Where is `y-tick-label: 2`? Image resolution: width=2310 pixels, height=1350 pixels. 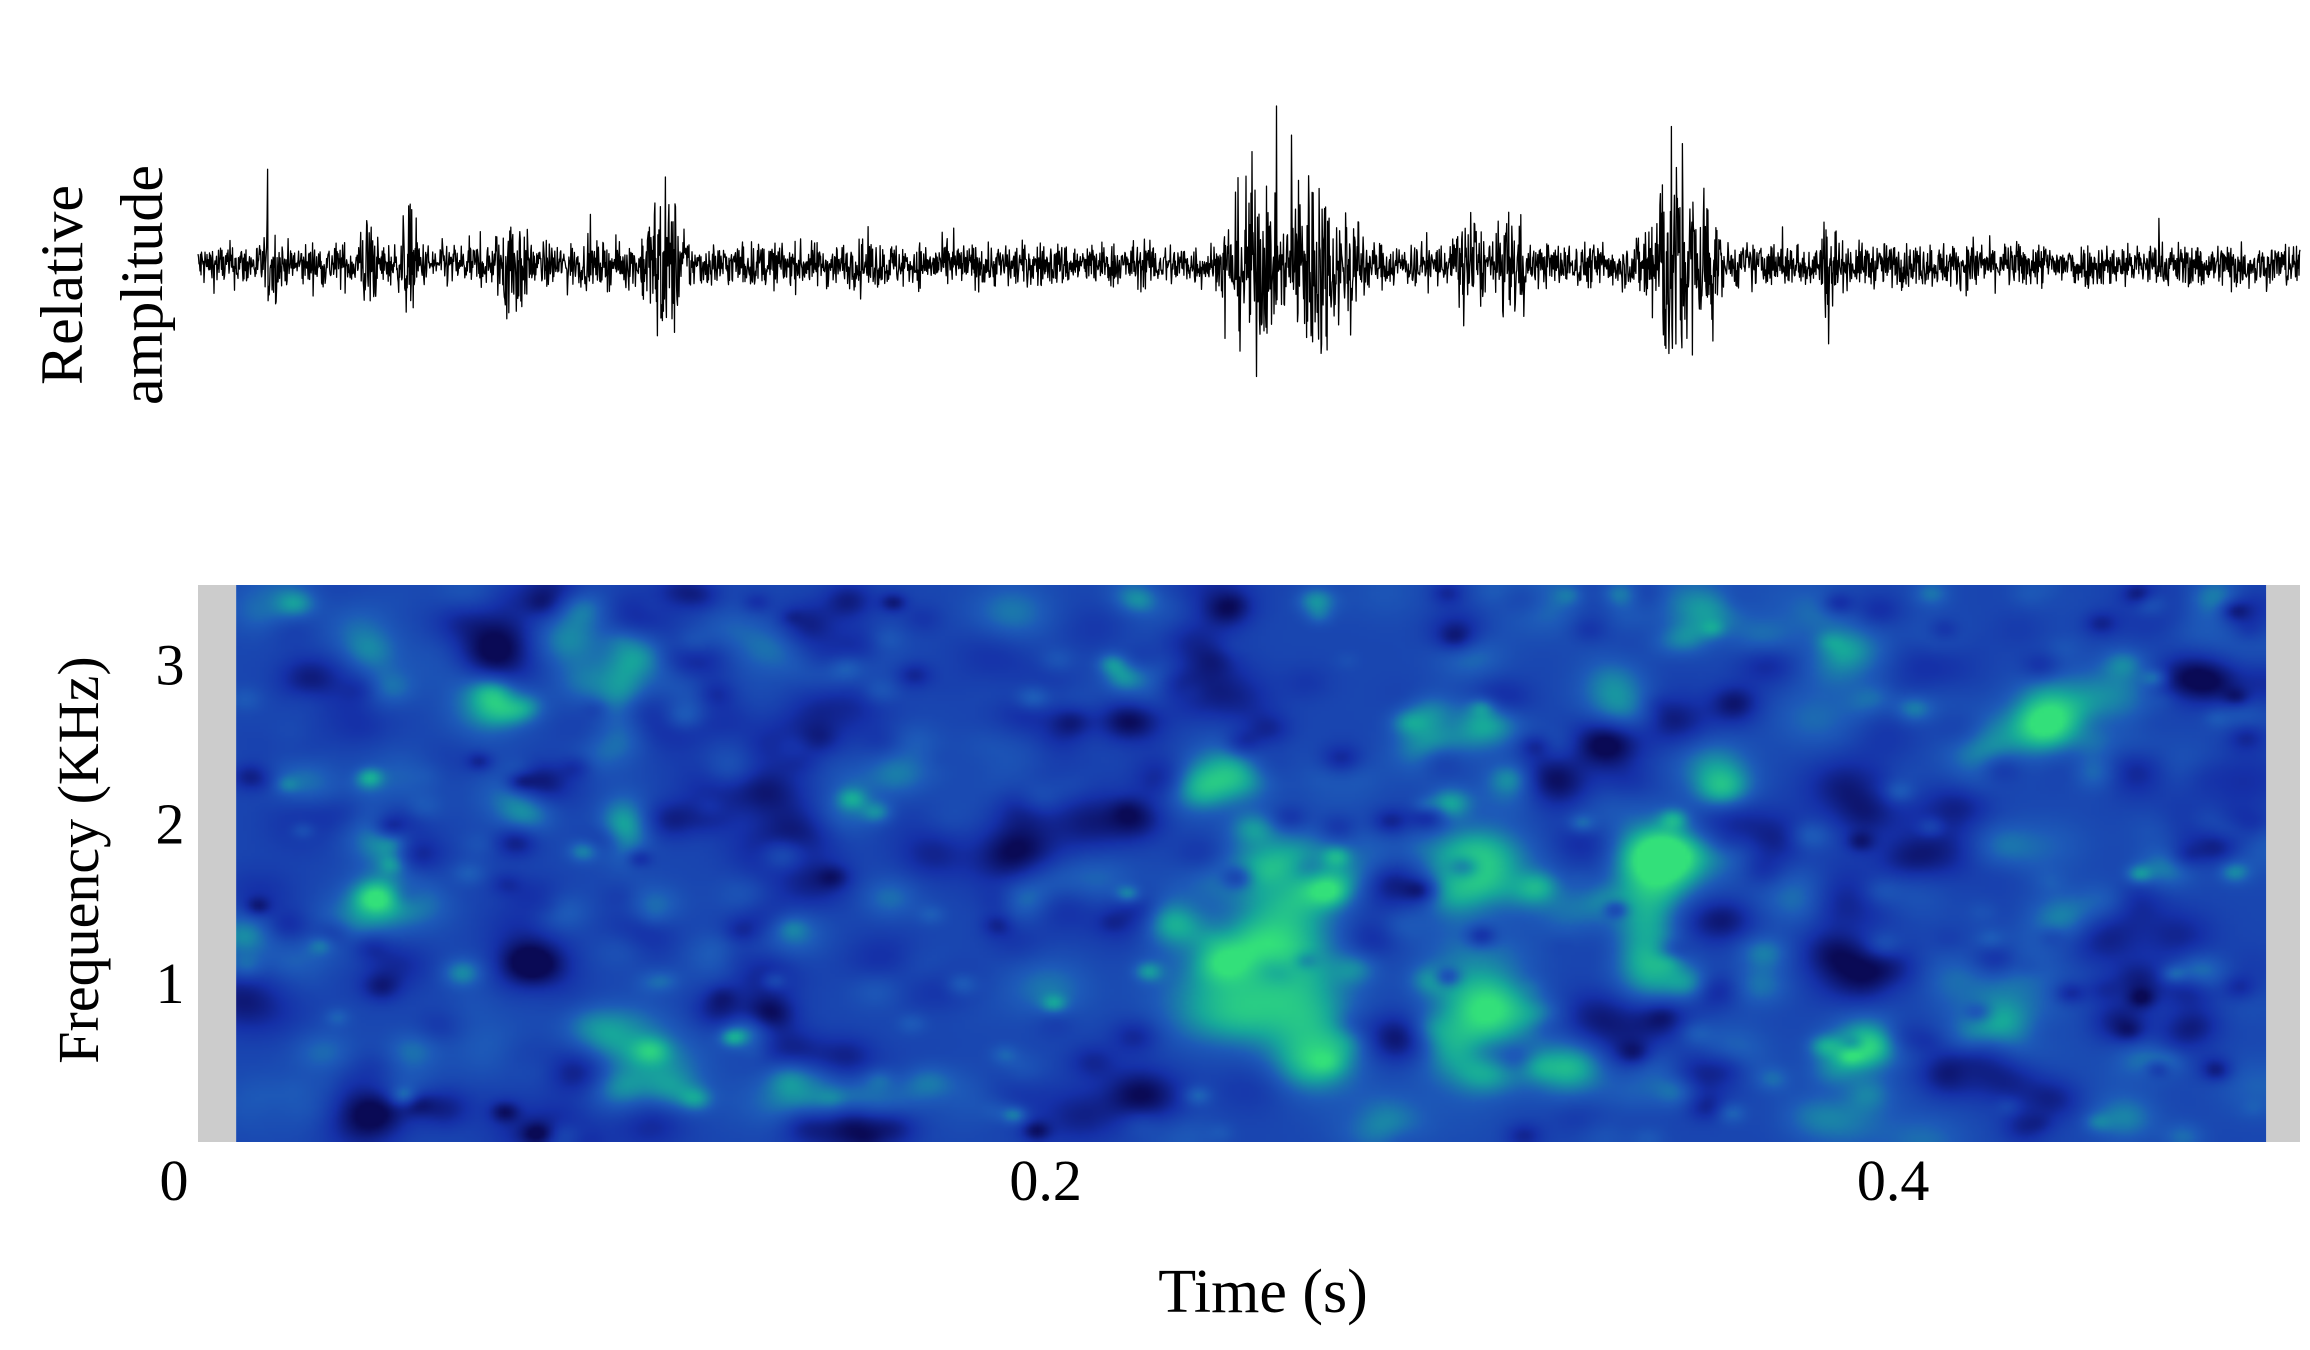
y-tick-label: 2 is located at coordinates (170, 824).